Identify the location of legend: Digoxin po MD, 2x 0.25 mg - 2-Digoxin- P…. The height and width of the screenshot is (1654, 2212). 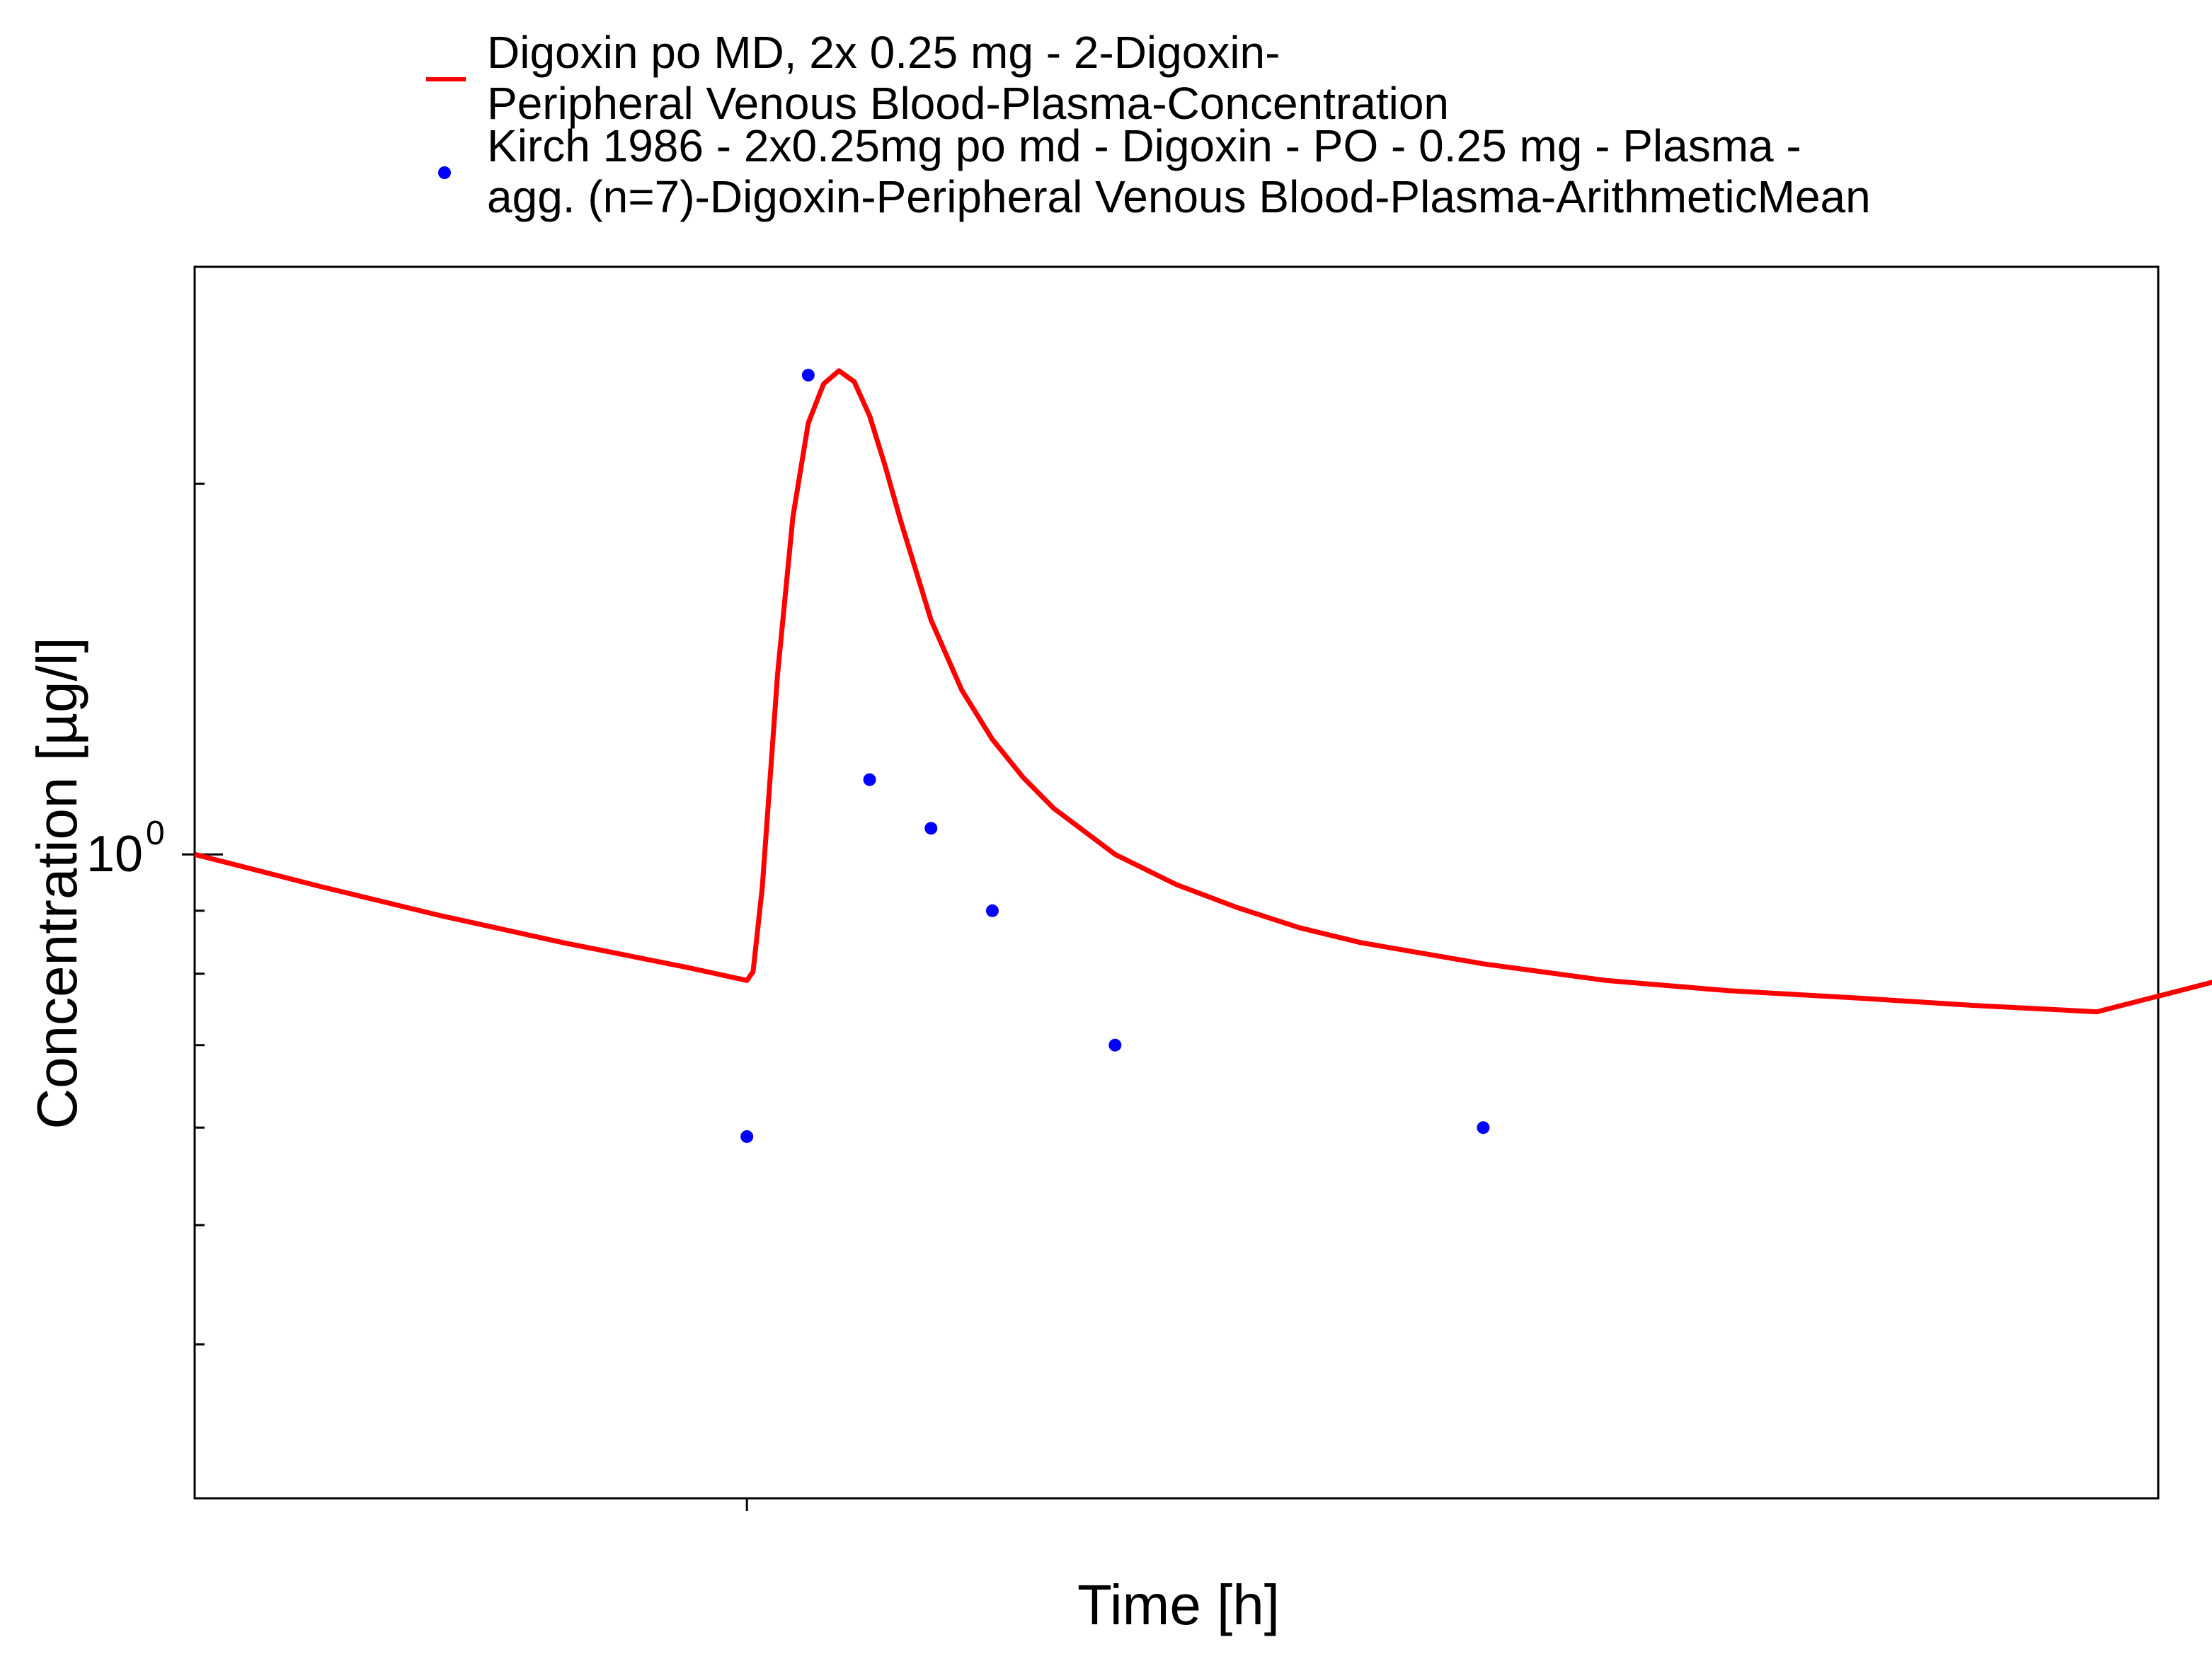
(1148, 124).